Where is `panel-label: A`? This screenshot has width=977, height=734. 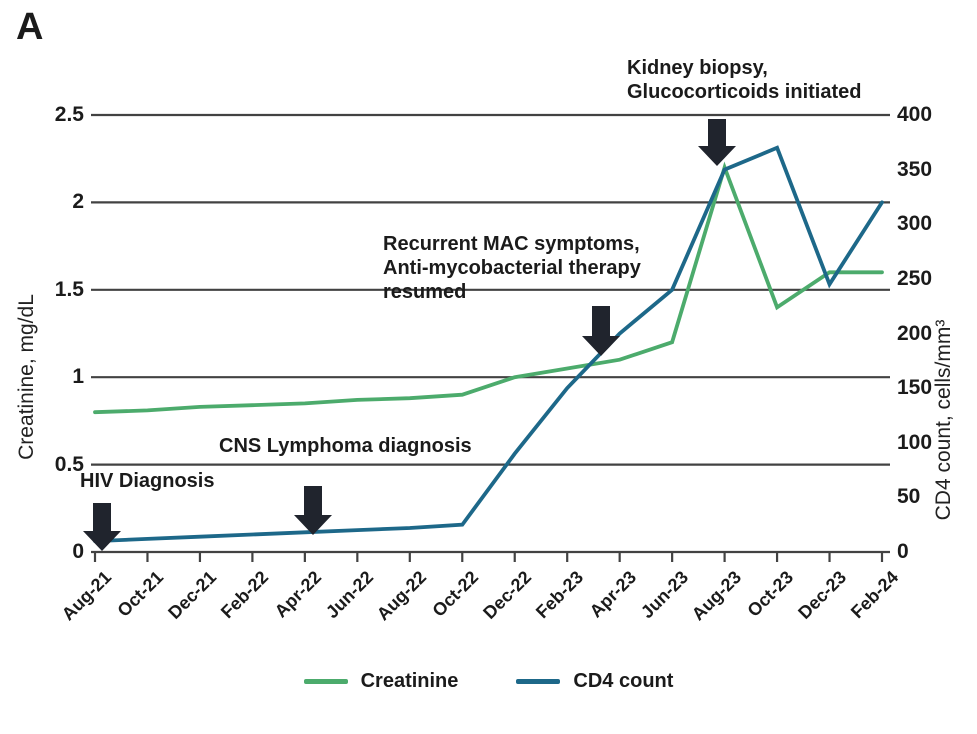
panel-label: A is located at coordinates (30, 27).